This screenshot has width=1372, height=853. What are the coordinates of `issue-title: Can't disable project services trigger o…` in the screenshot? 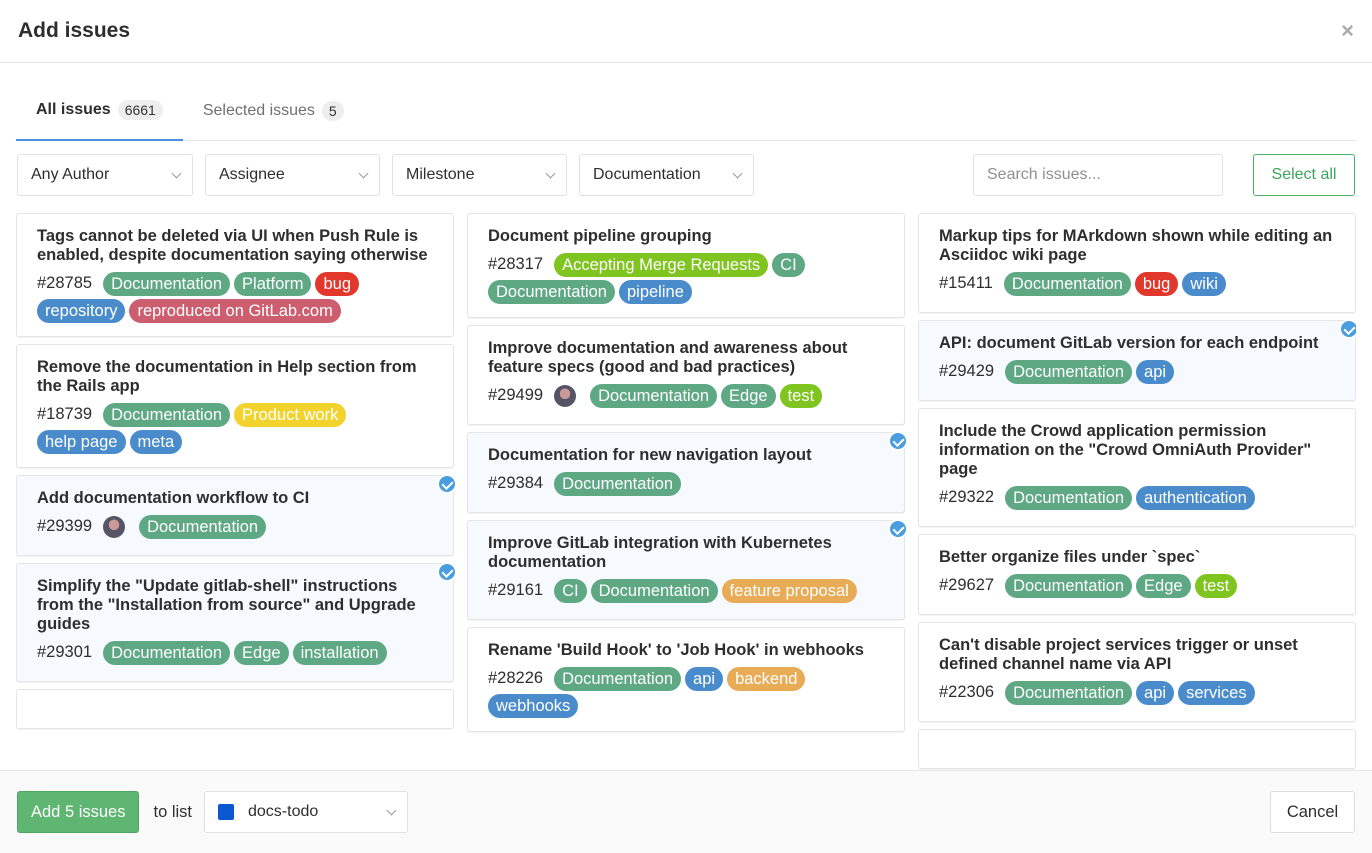 It's located at (1118, 654).